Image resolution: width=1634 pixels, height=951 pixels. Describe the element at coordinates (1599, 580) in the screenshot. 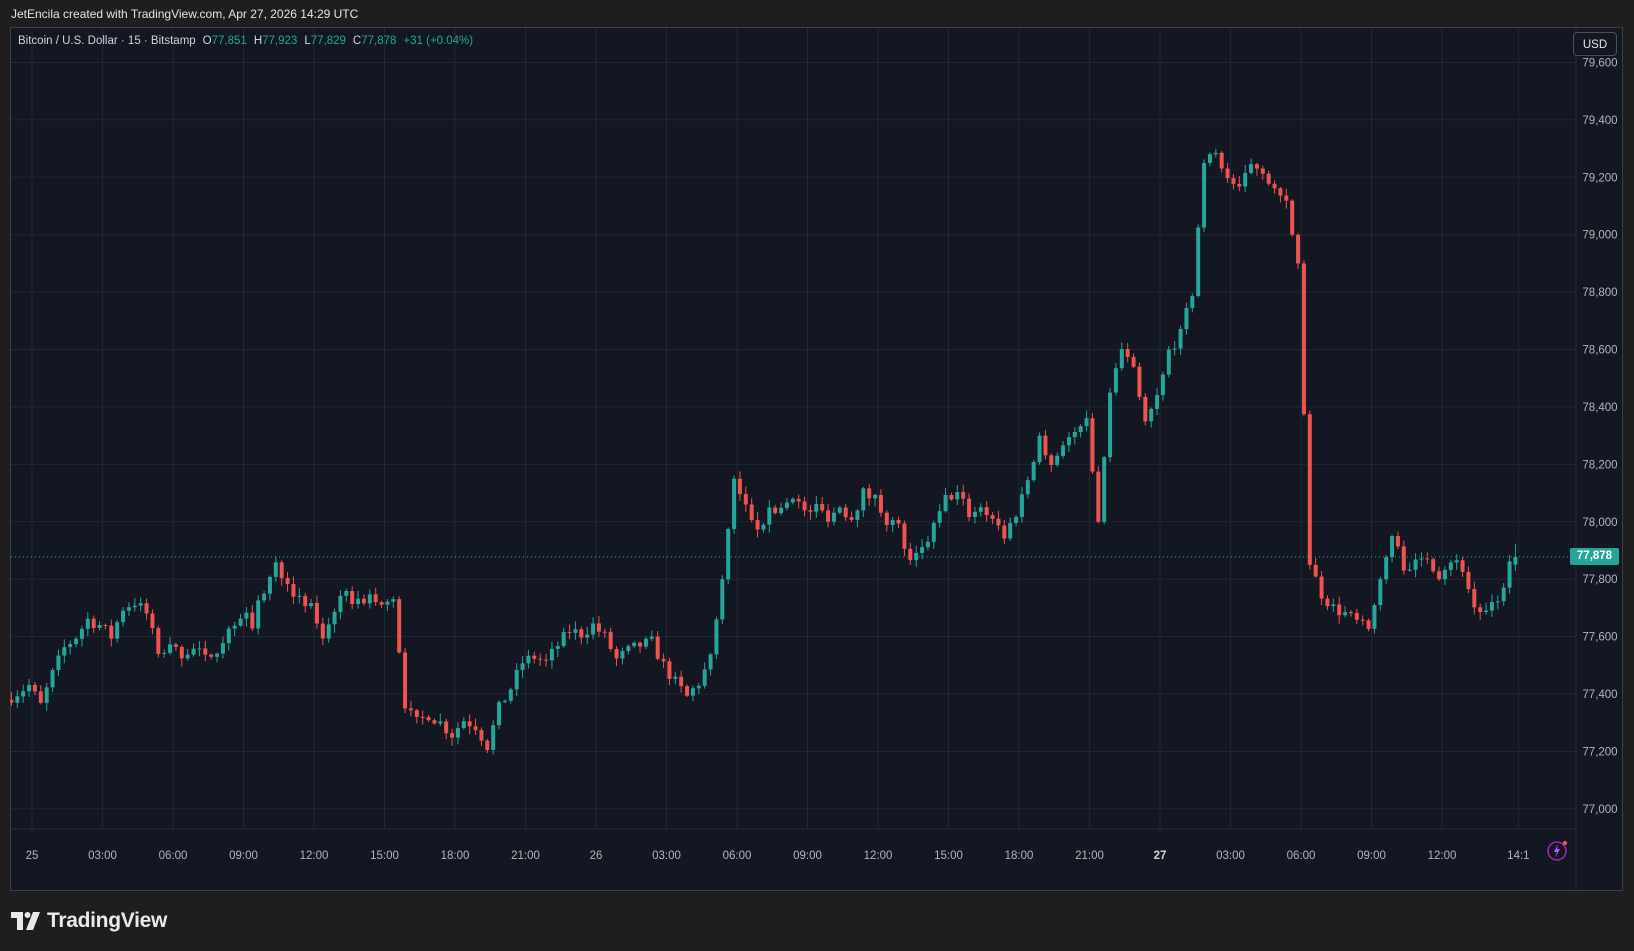

I see `price-tick-label: 77,800` at that location.